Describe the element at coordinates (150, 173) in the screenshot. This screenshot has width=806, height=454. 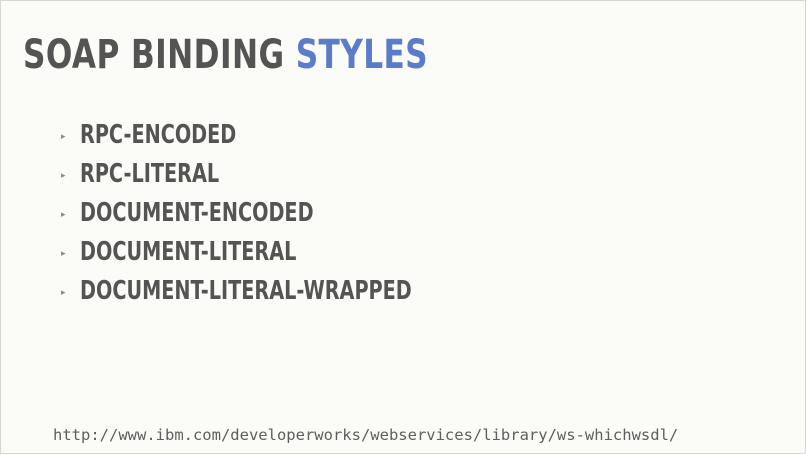
I see `bullet-text: RPC-LITERAL` at that location.